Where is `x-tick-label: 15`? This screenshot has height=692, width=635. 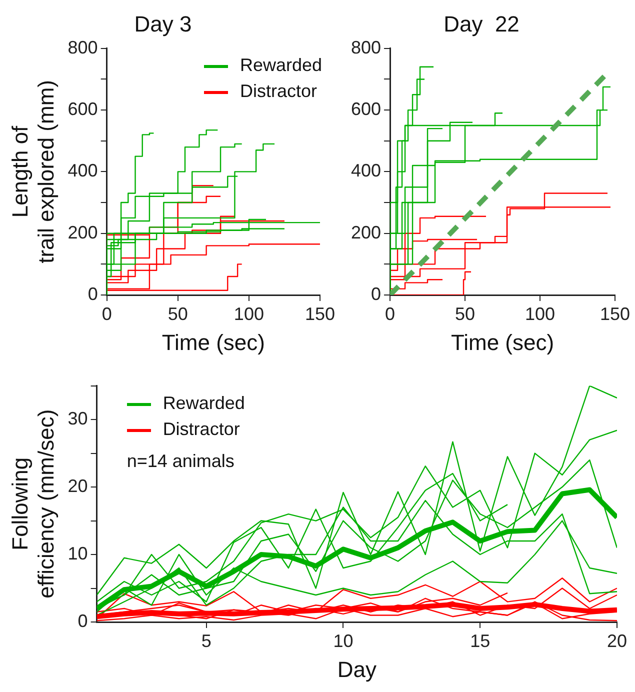
x-tick-label: 15 is located at coordinates (480, 640).